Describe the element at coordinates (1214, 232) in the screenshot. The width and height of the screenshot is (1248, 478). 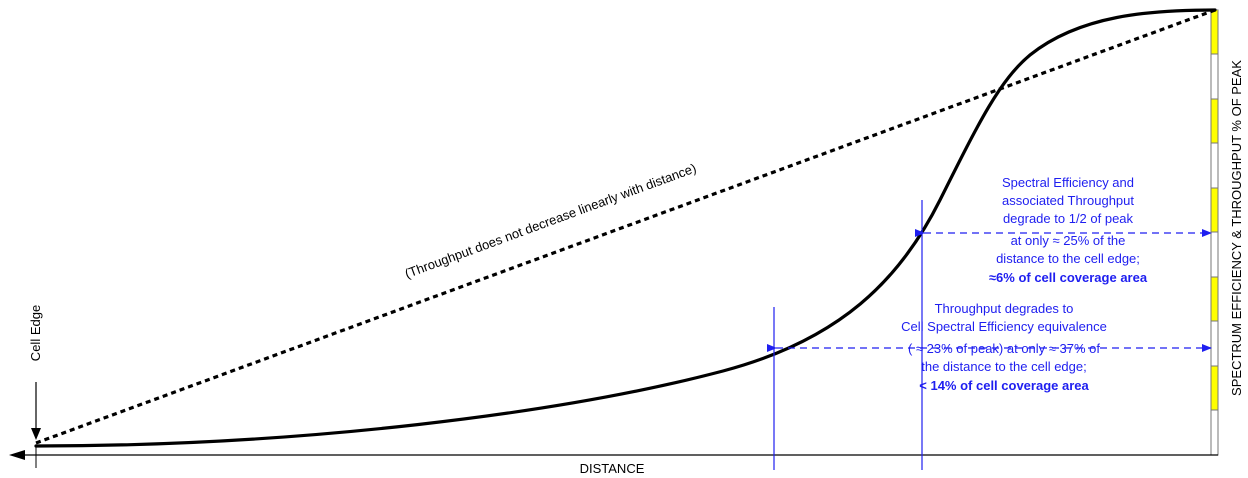
I see `percent-scale-bar` at that location.